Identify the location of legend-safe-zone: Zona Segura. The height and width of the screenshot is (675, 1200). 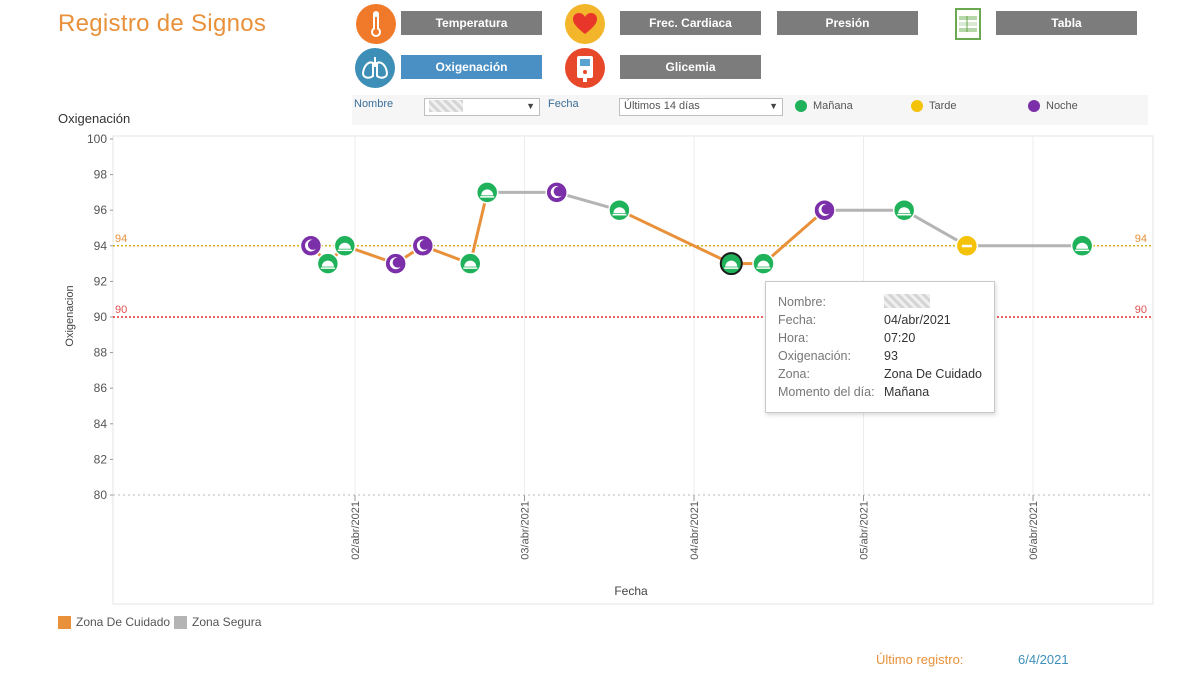
(217, 622).